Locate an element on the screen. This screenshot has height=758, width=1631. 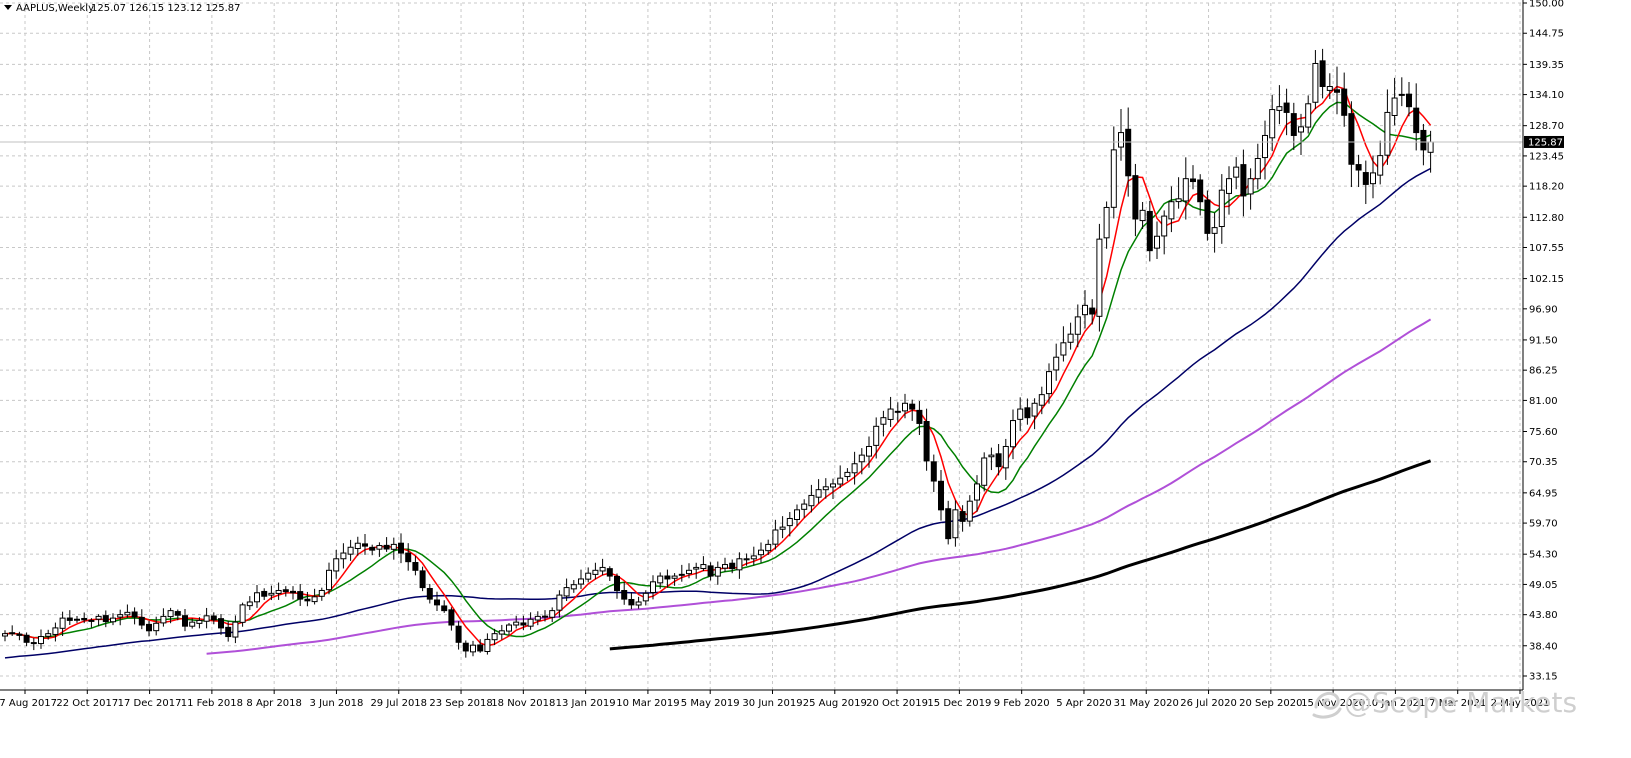
symbol-header: AAPLUS,Weekly is located at coordinates (55, 8).